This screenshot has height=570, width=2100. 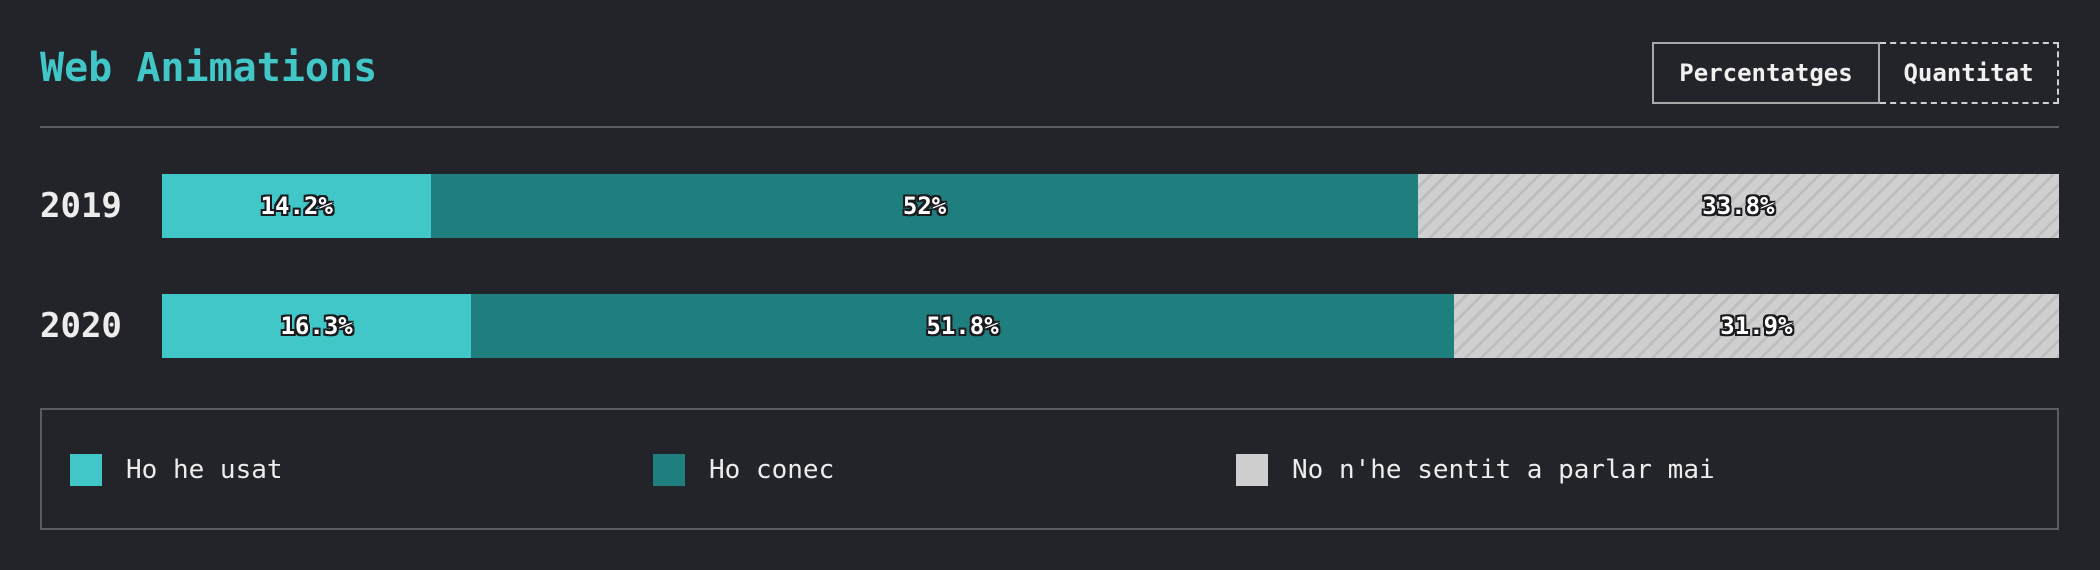 I want to click on segment-used: 14.2%, so click(x=297, y=206).